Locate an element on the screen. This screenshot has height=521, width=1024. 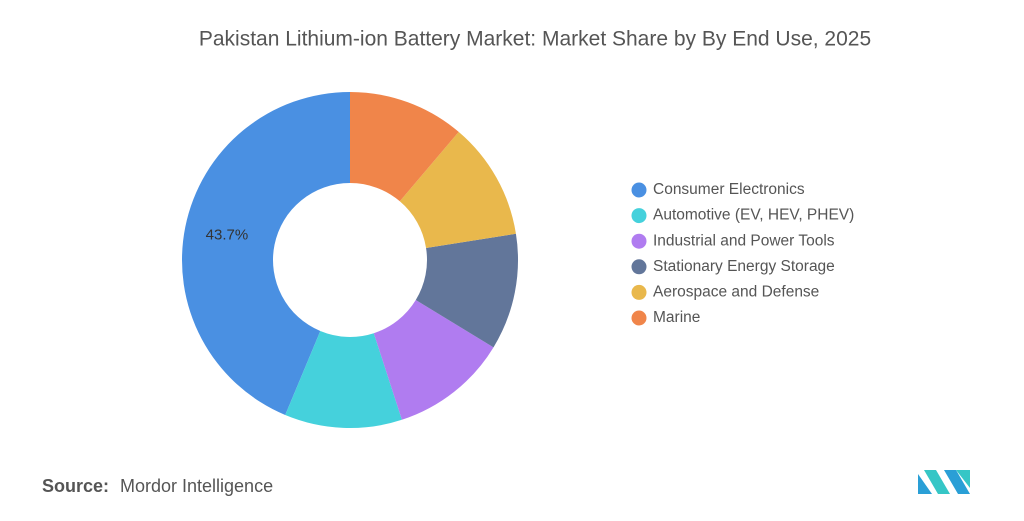
legend-label: Aerospace and Defense is located at coordinates (736, 291).